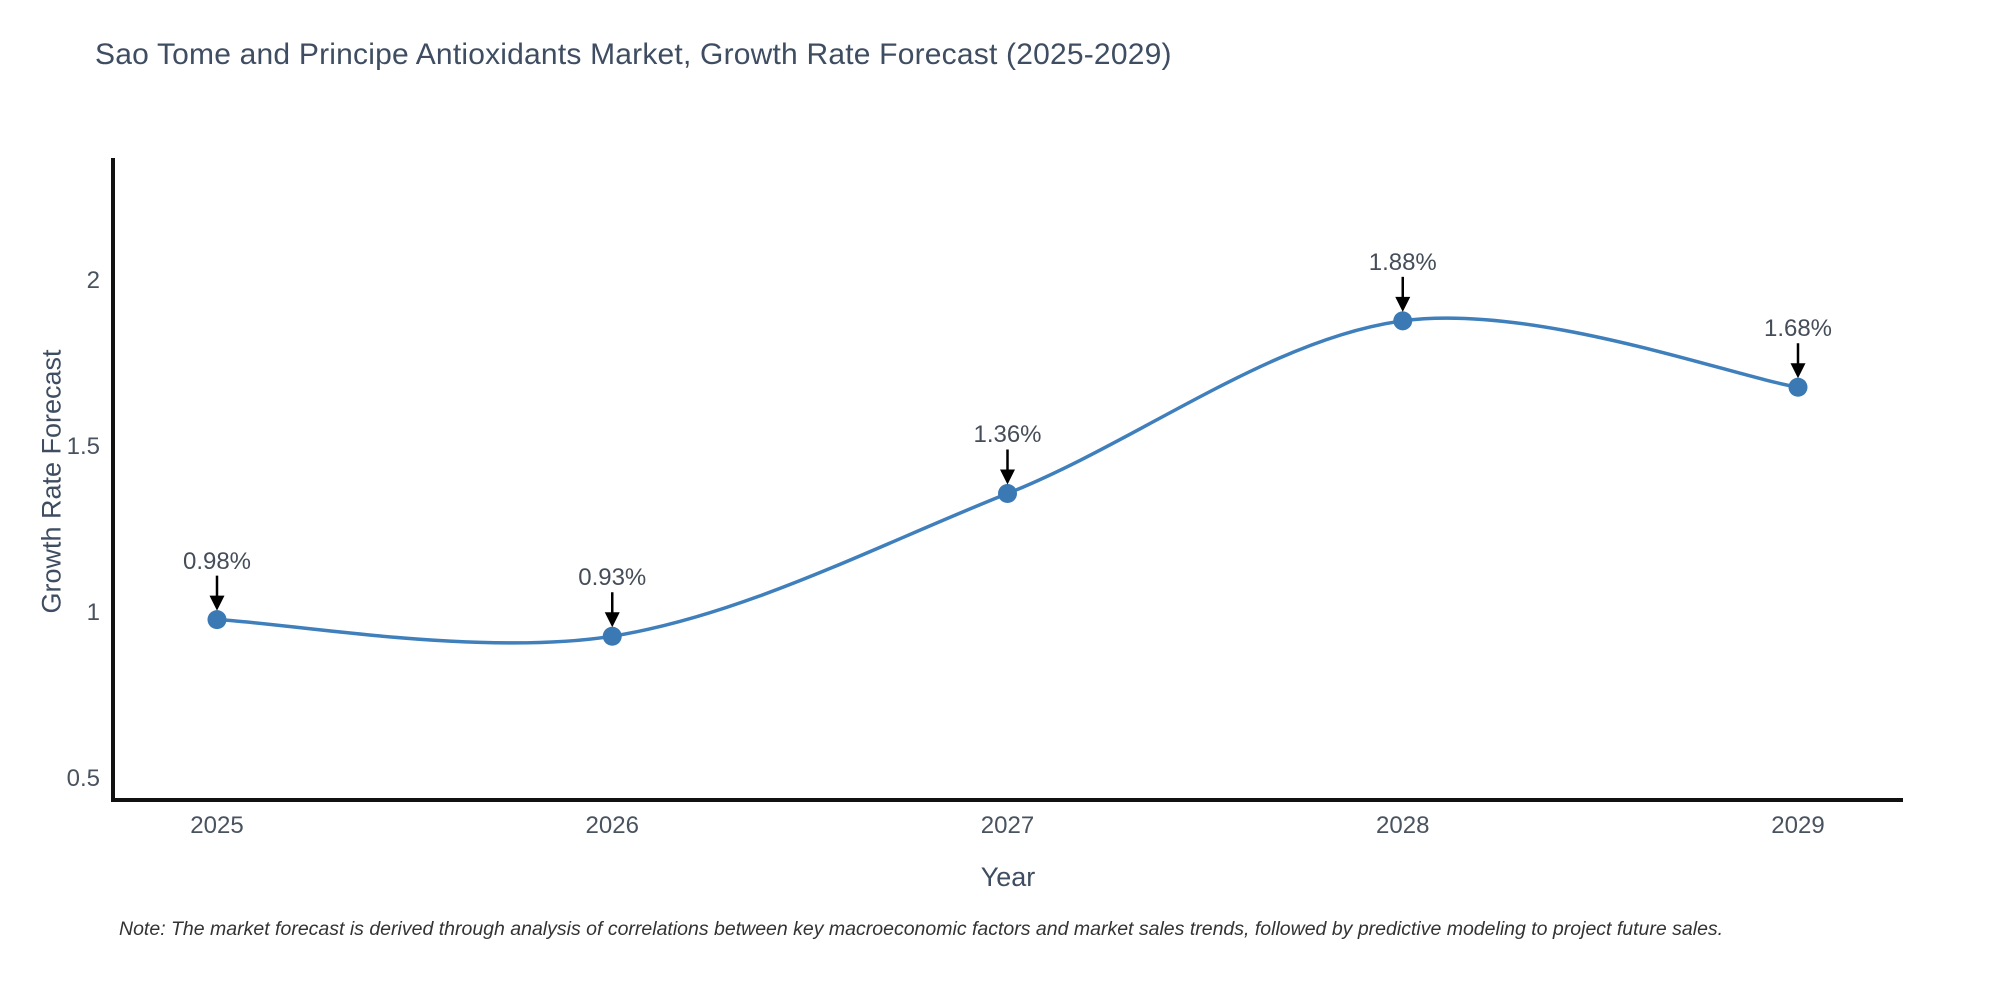 This screenshot has width=2000, height=1000. What do you see at coordinates (1008, 877) in the screenshot?
I see `x-axis-title: Year` at bounding box center [1008, 877].